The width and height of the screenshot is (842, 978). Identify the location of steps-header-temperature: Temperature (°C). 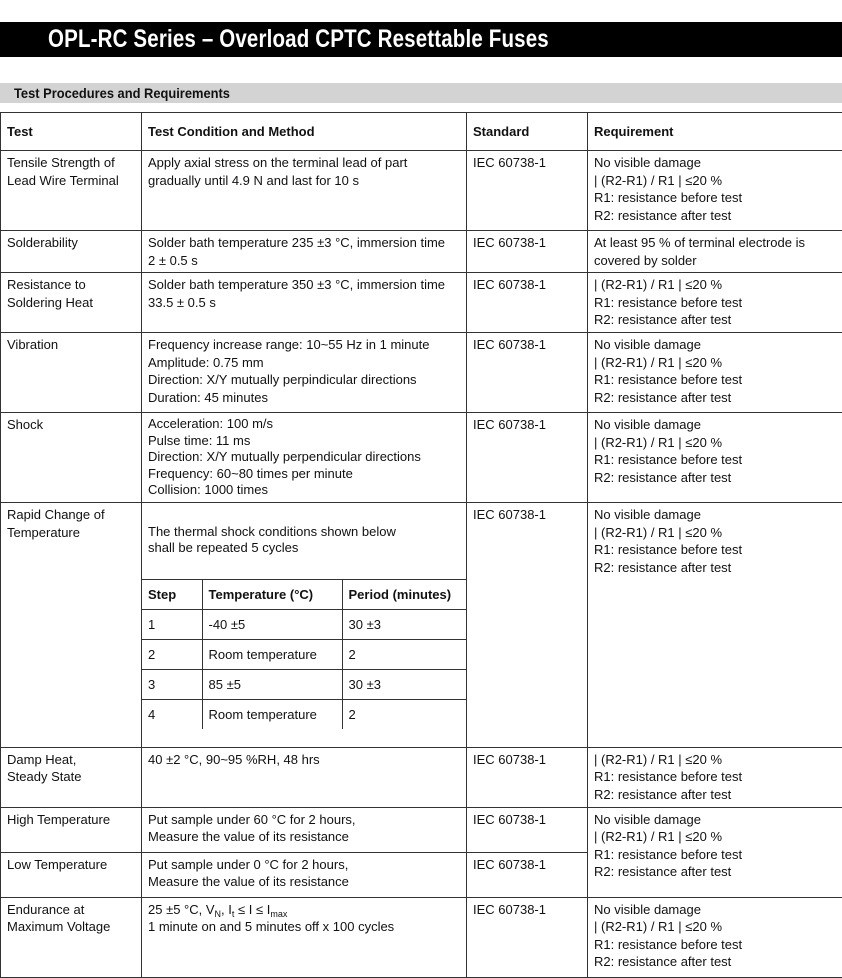
(272, 595).